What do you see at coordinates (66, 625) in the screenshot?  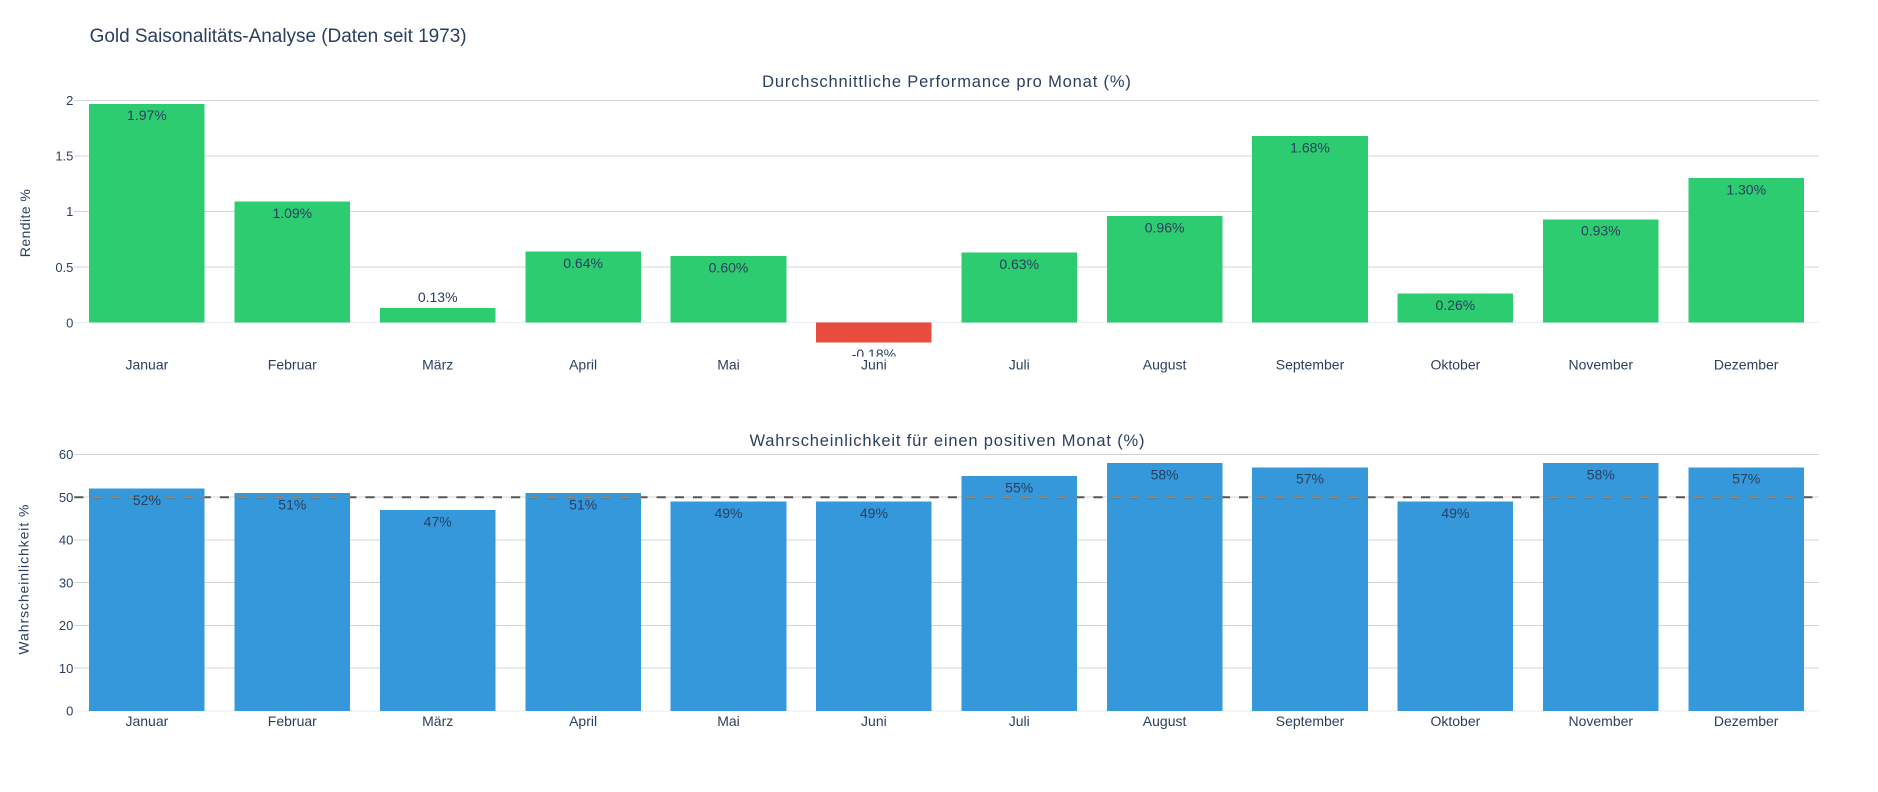 I see `svg-text: 20` at bounding box center [66, 625].